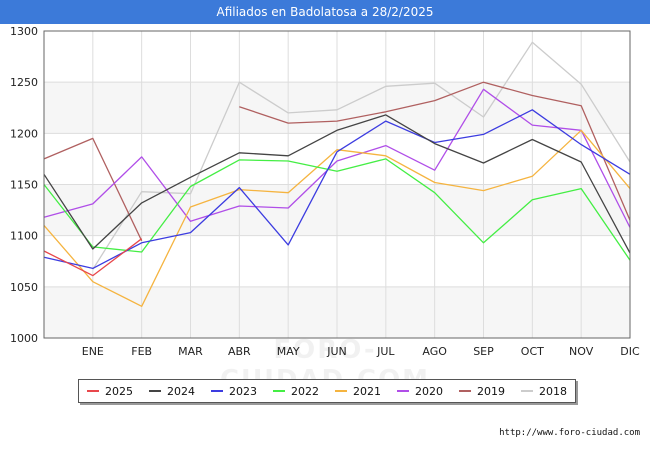  Describe the element at coordinates (93, 257) in the screenshot. I see `series-line-2025` at that location.